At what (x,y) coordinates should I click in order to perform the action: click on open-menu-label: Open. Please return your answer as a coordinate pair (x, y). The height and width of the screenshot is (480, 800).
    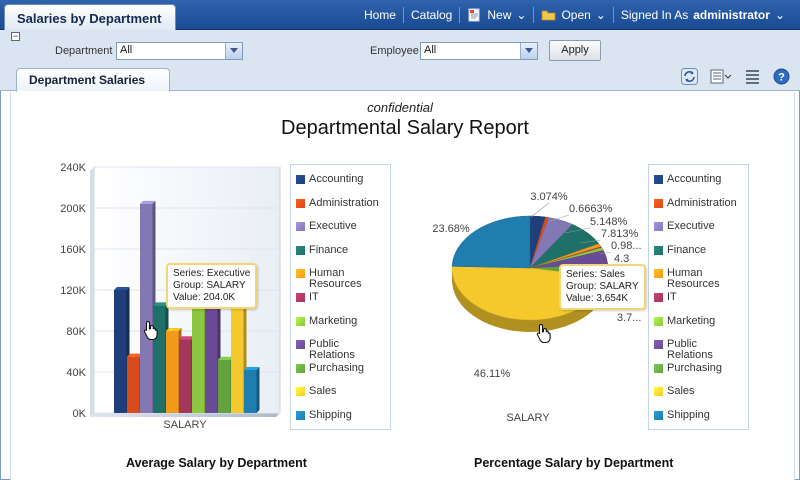
    Looking at the image, I should click on (576, 15).